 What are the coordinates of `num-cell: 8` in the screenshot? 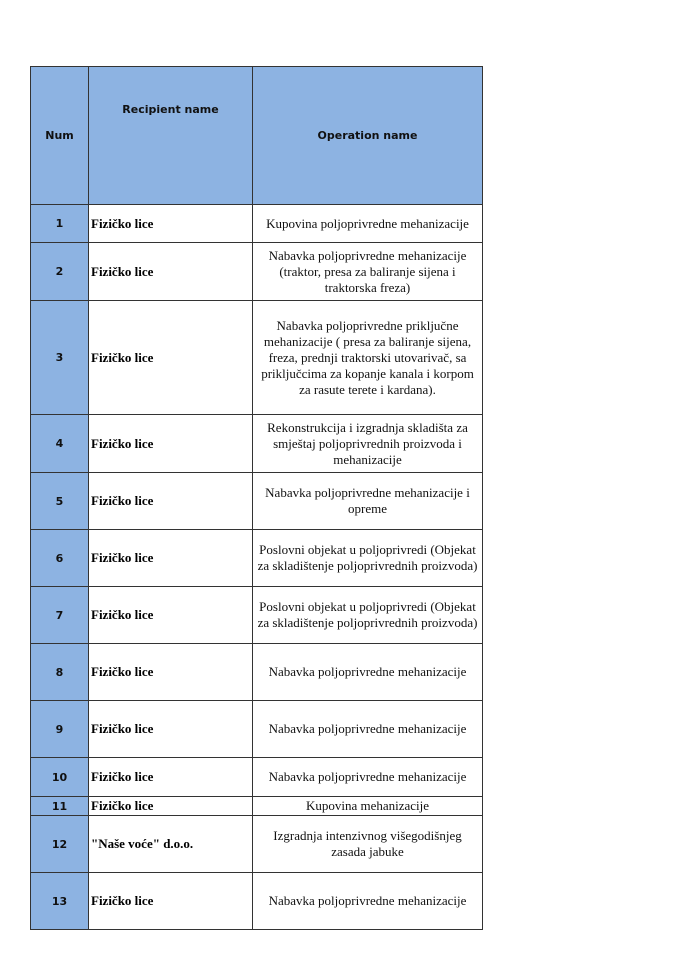 It's located at (59, 672).